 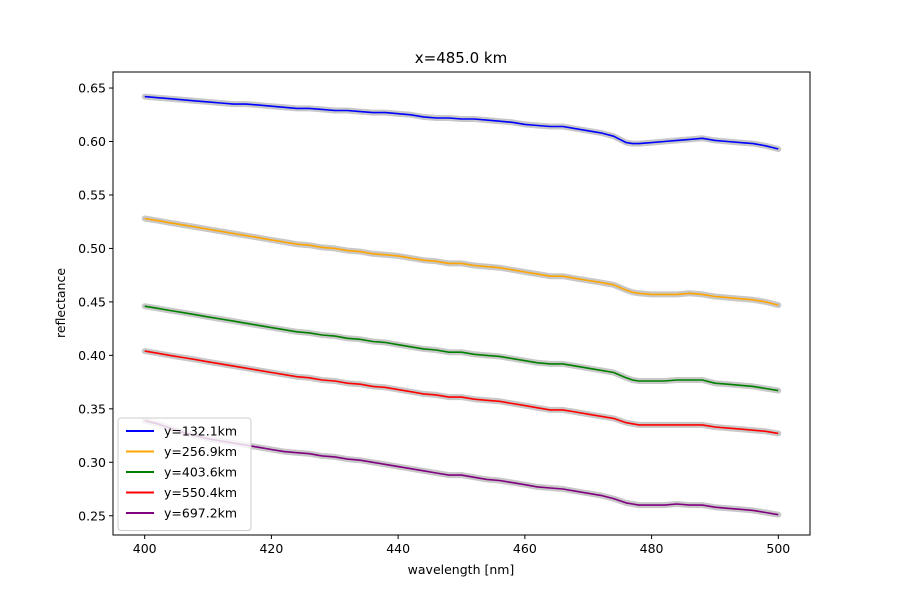 I want to click on y-axis: 0.25 0.30 0.35 0.40 0.45 0.50 0.55 0.60 0.65, so click(x=95, y=302).